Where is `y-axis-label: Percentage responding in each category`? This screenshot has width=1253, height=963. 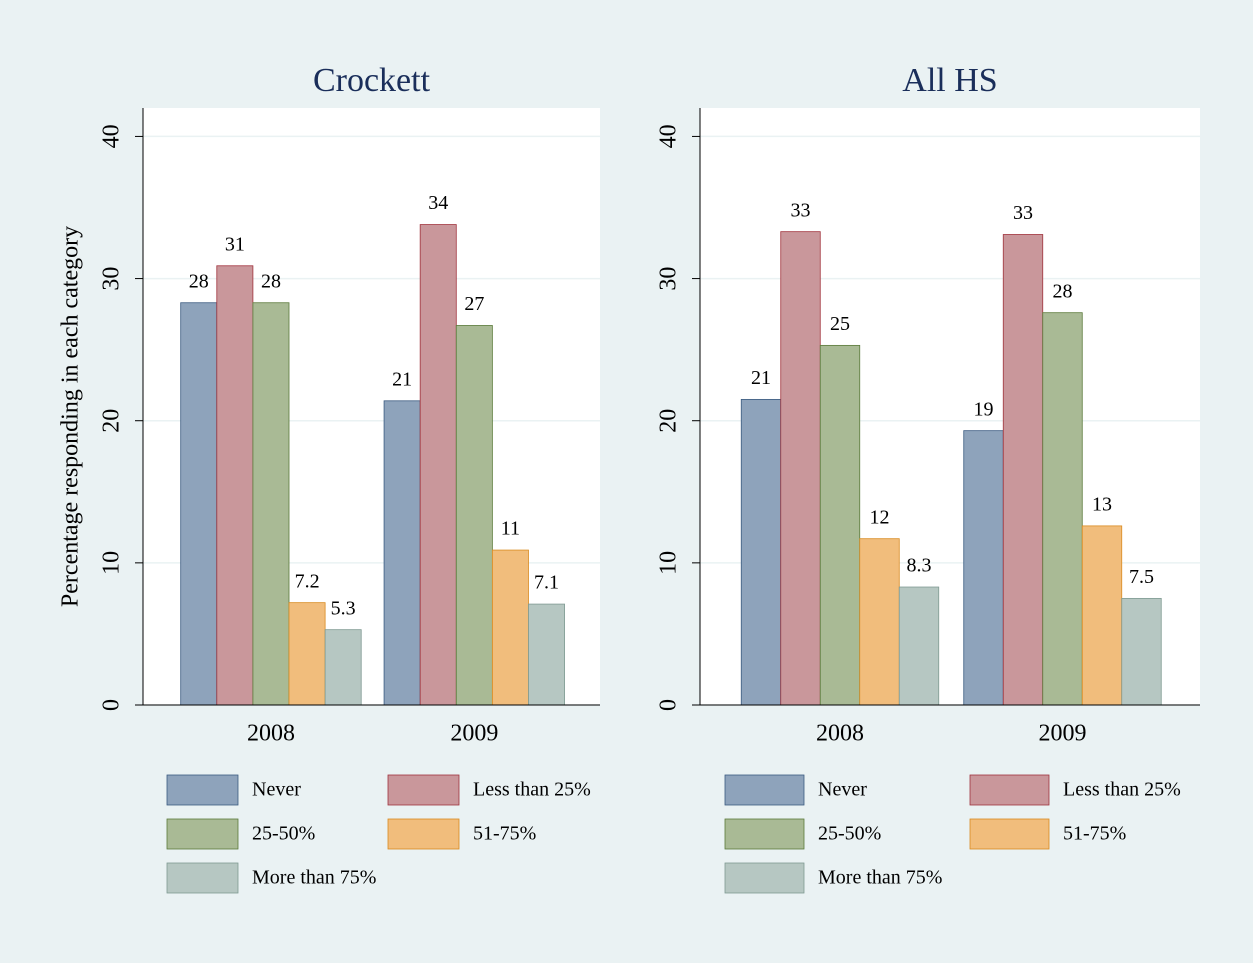
y-axis-label: Percentage responding in each category is located at coordinates (71, 416).